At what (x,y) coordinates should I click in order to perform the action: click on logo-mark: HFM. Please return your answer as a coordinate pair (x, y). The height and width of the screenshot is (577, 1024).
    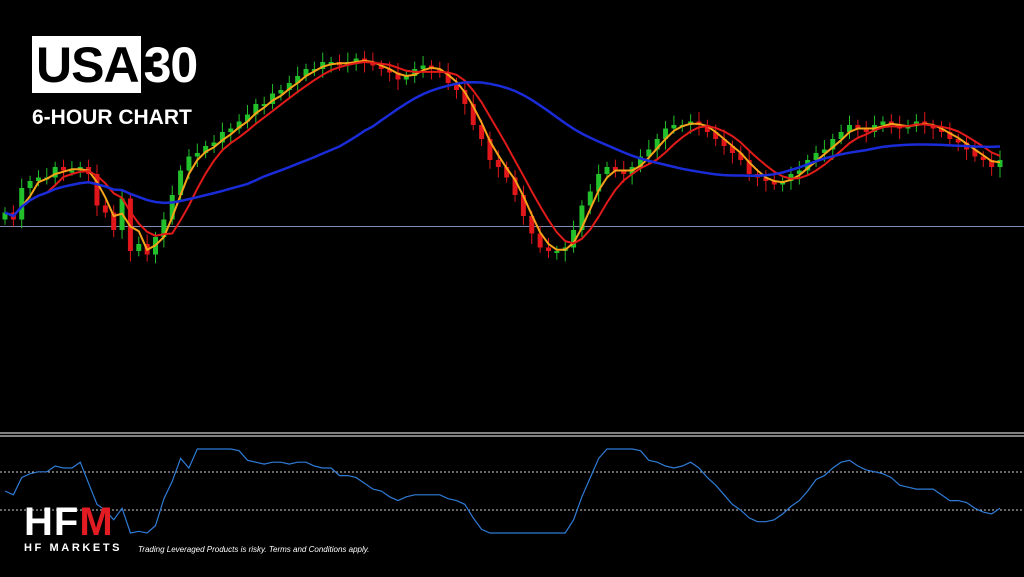
    Looking at the image, I should click on (73, 522).